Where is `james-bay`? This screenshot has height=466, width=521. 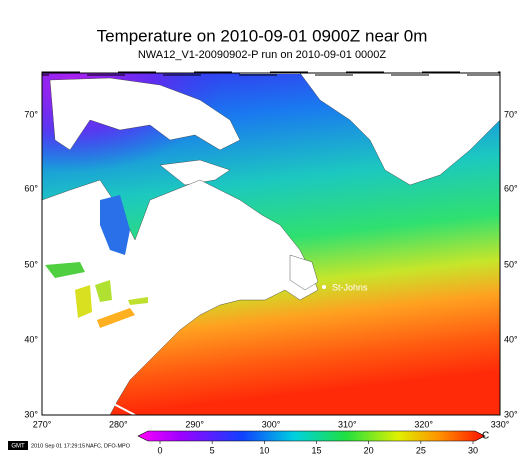 james-bay is located at coordinates (115, 225).